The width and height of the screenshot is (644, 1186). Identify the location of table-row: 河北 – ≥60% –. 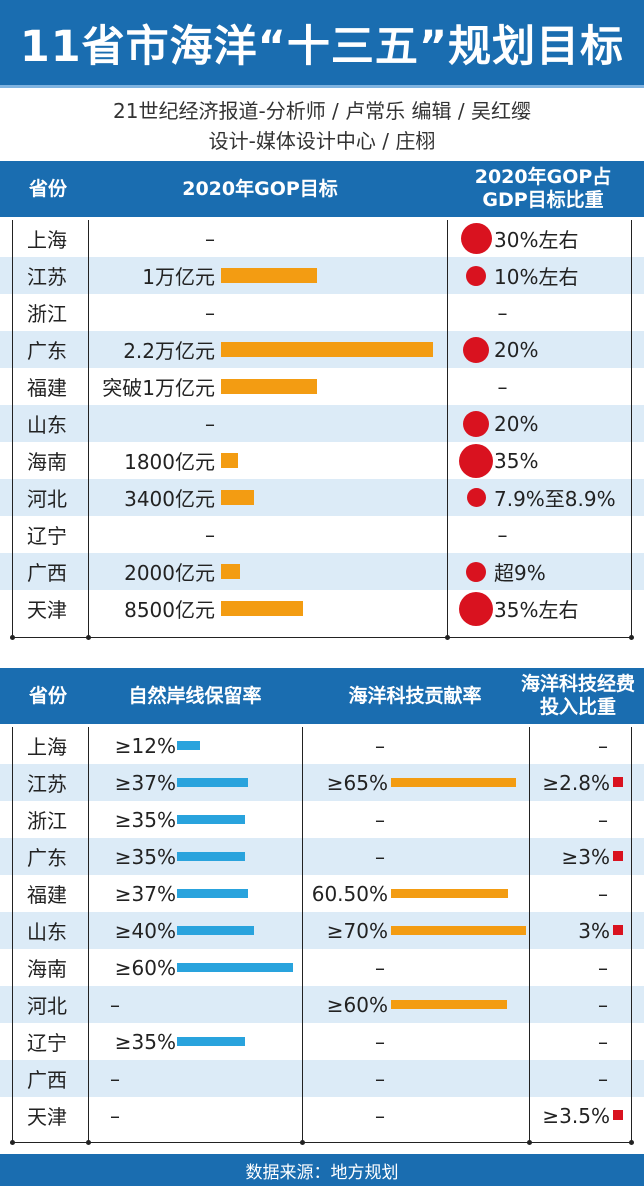
(322, 1004).